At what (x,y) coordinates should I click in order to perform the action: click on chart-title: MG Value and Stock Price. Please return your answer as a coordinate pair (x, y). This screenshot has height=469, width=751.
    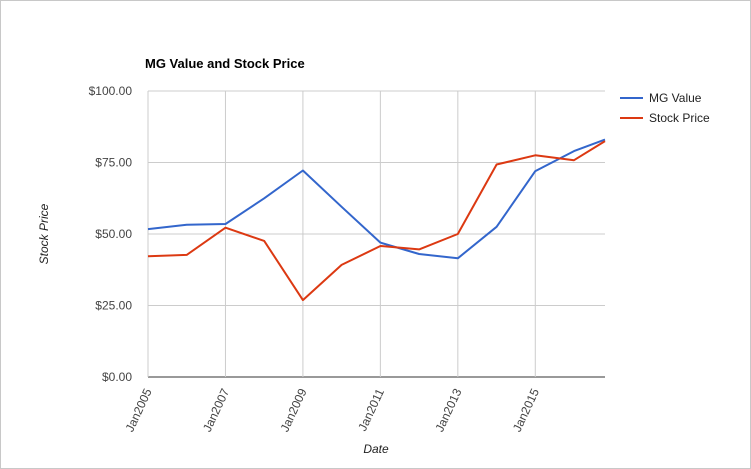
    Looking at the image, I should click on (225, 63).